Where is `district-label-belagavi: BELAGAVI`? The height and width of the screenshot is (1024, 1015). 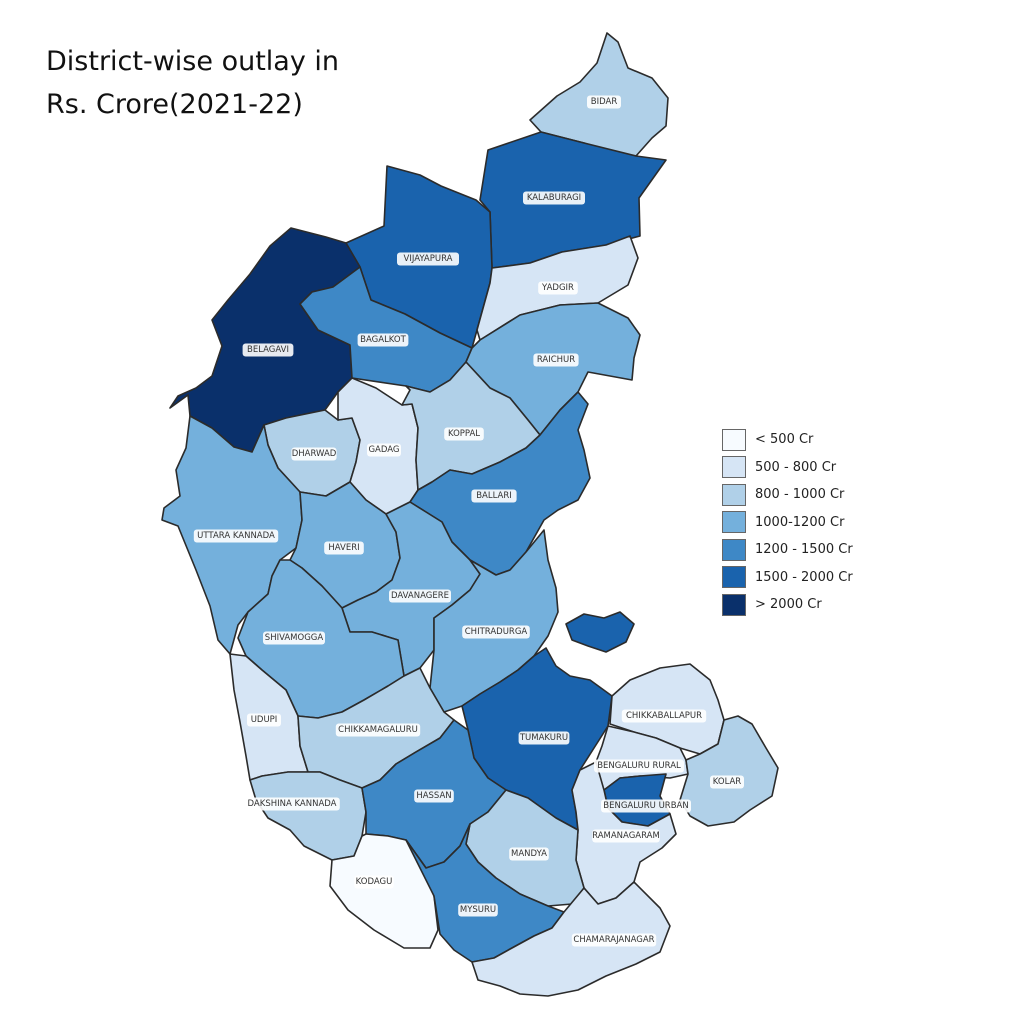
district-label-belagavi: BELAGAVI is located at coordinates (268, 350).